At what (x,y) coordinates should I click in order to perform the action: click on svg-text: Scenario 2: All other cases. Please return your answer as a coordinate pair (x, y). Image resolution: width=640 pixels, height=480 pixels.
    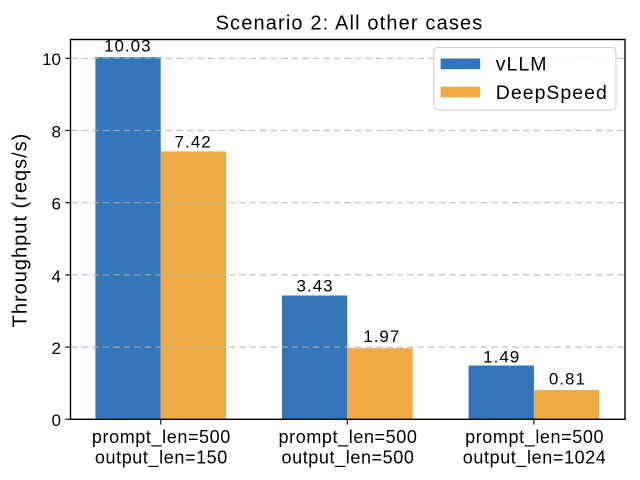
    Looking at the image, I should click on (350, 24).